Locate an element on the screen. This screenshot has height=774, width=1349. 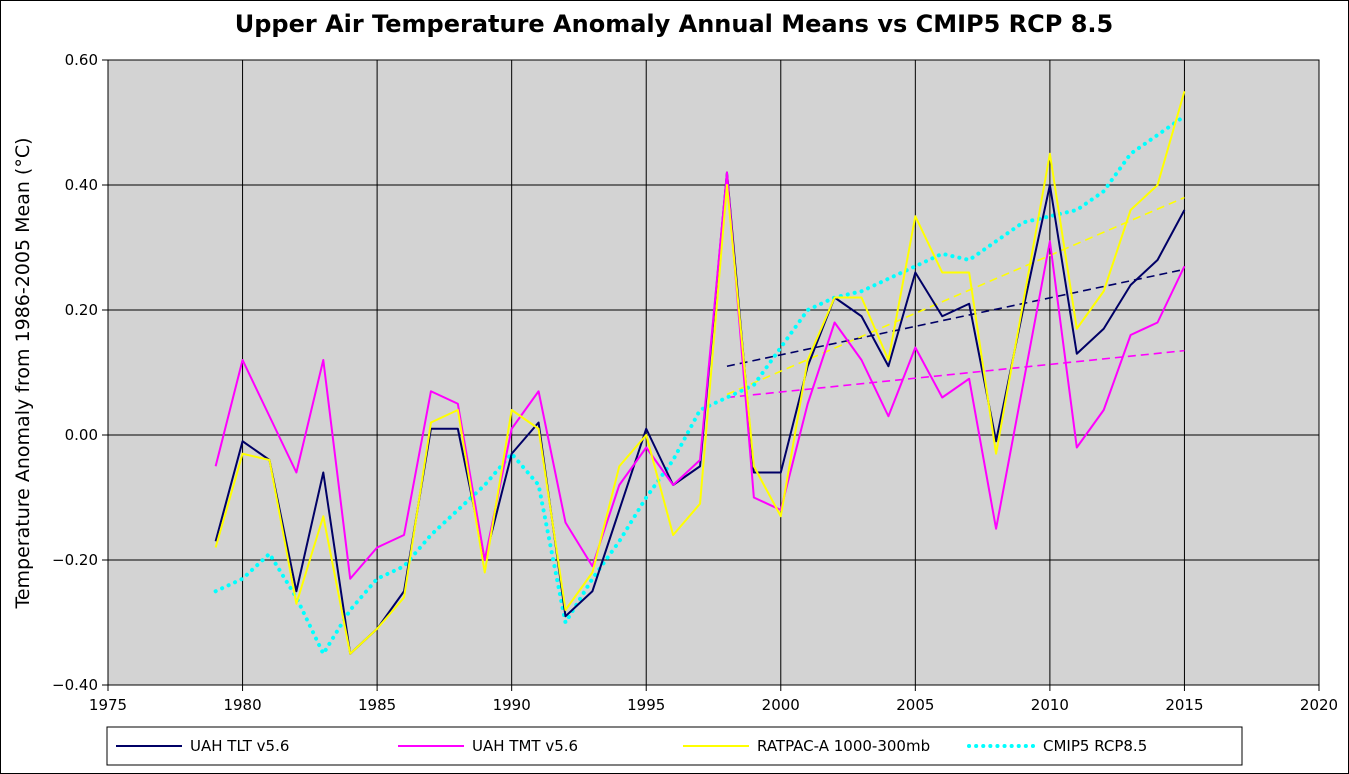
legend-label: CMIP5 RCP8.5 is located at coordinates (1095, 746).